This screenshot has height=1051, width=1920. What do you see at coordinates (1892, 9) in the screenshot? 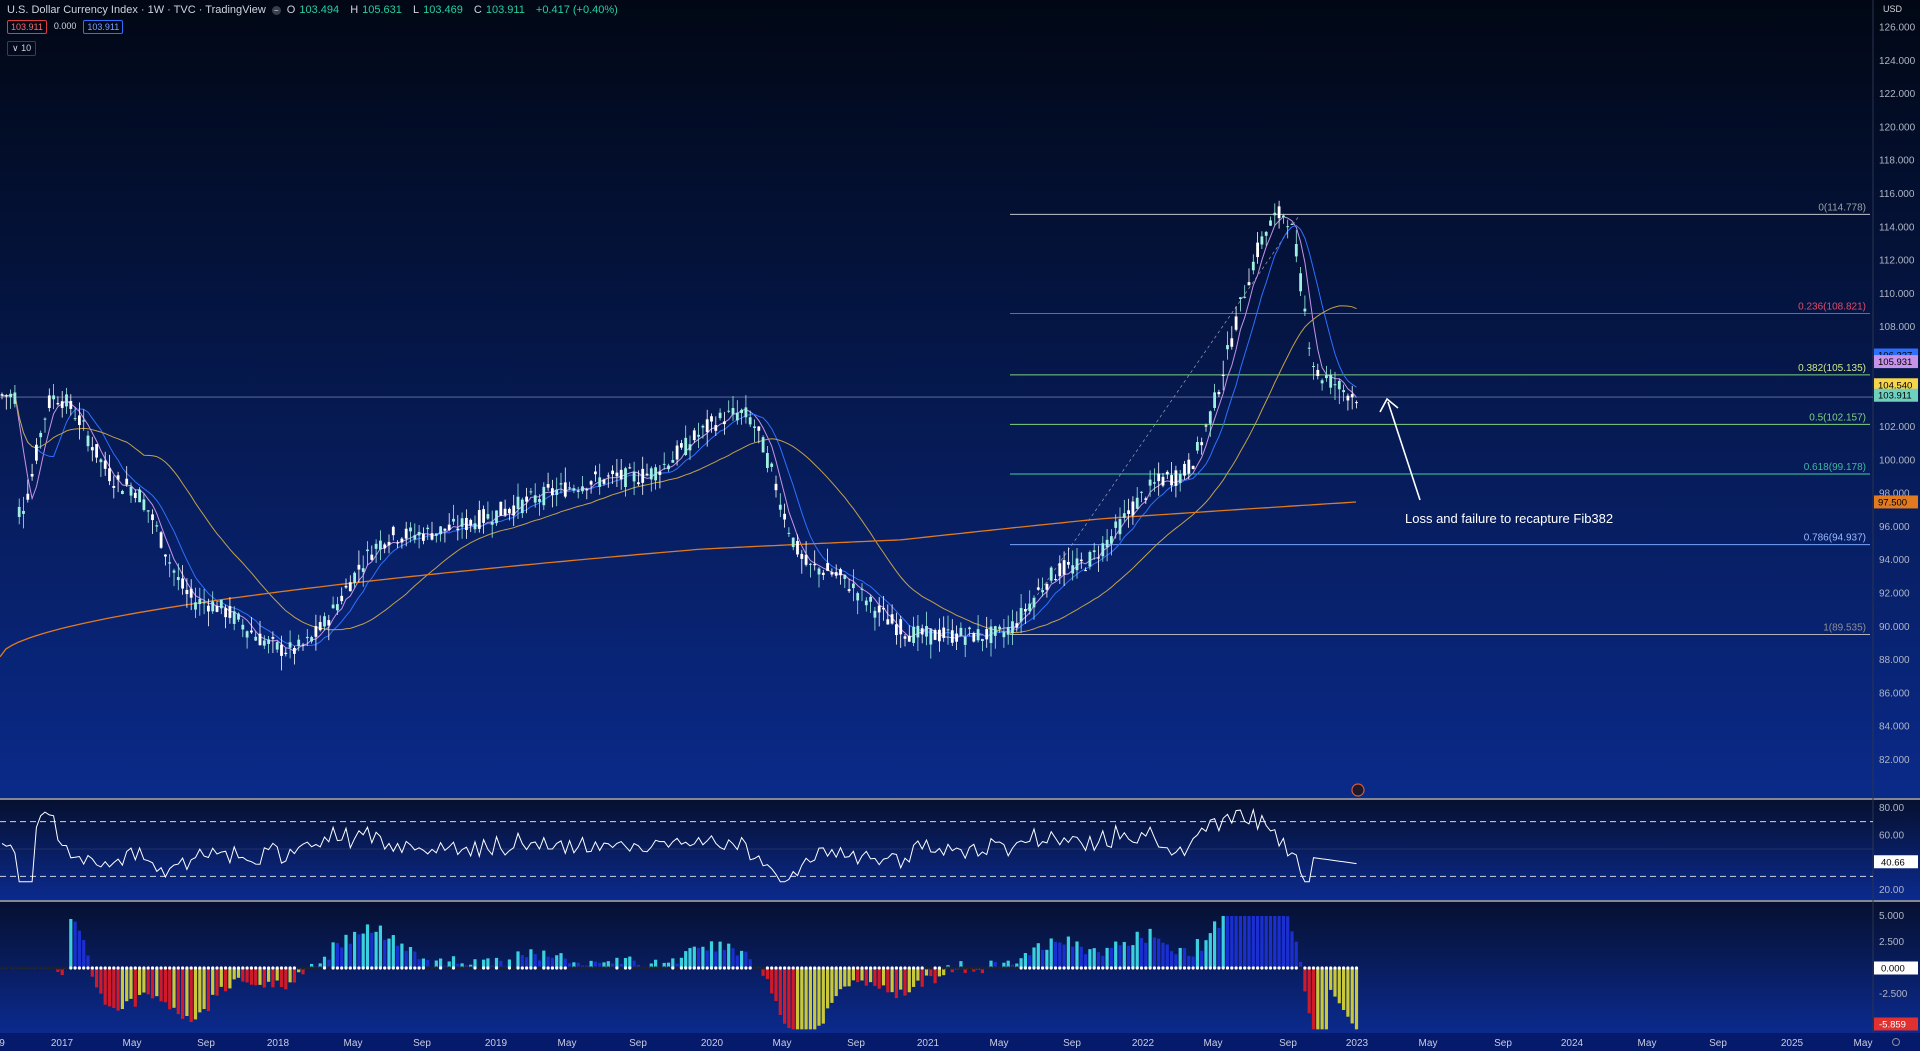
I see `currency-label: USD` at bounding box center [1892, 9].